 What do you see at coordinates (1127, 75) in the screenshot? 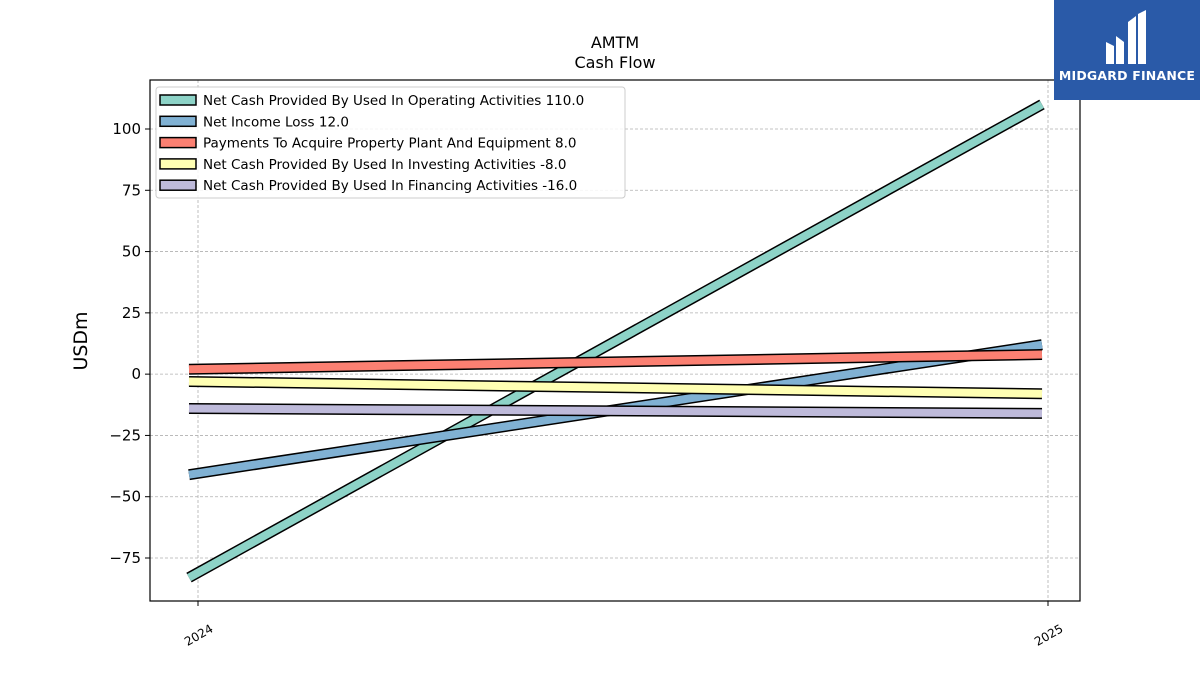
I see `logo-text: MIDGARD FINANCE` at bounding box center [1127, 75].